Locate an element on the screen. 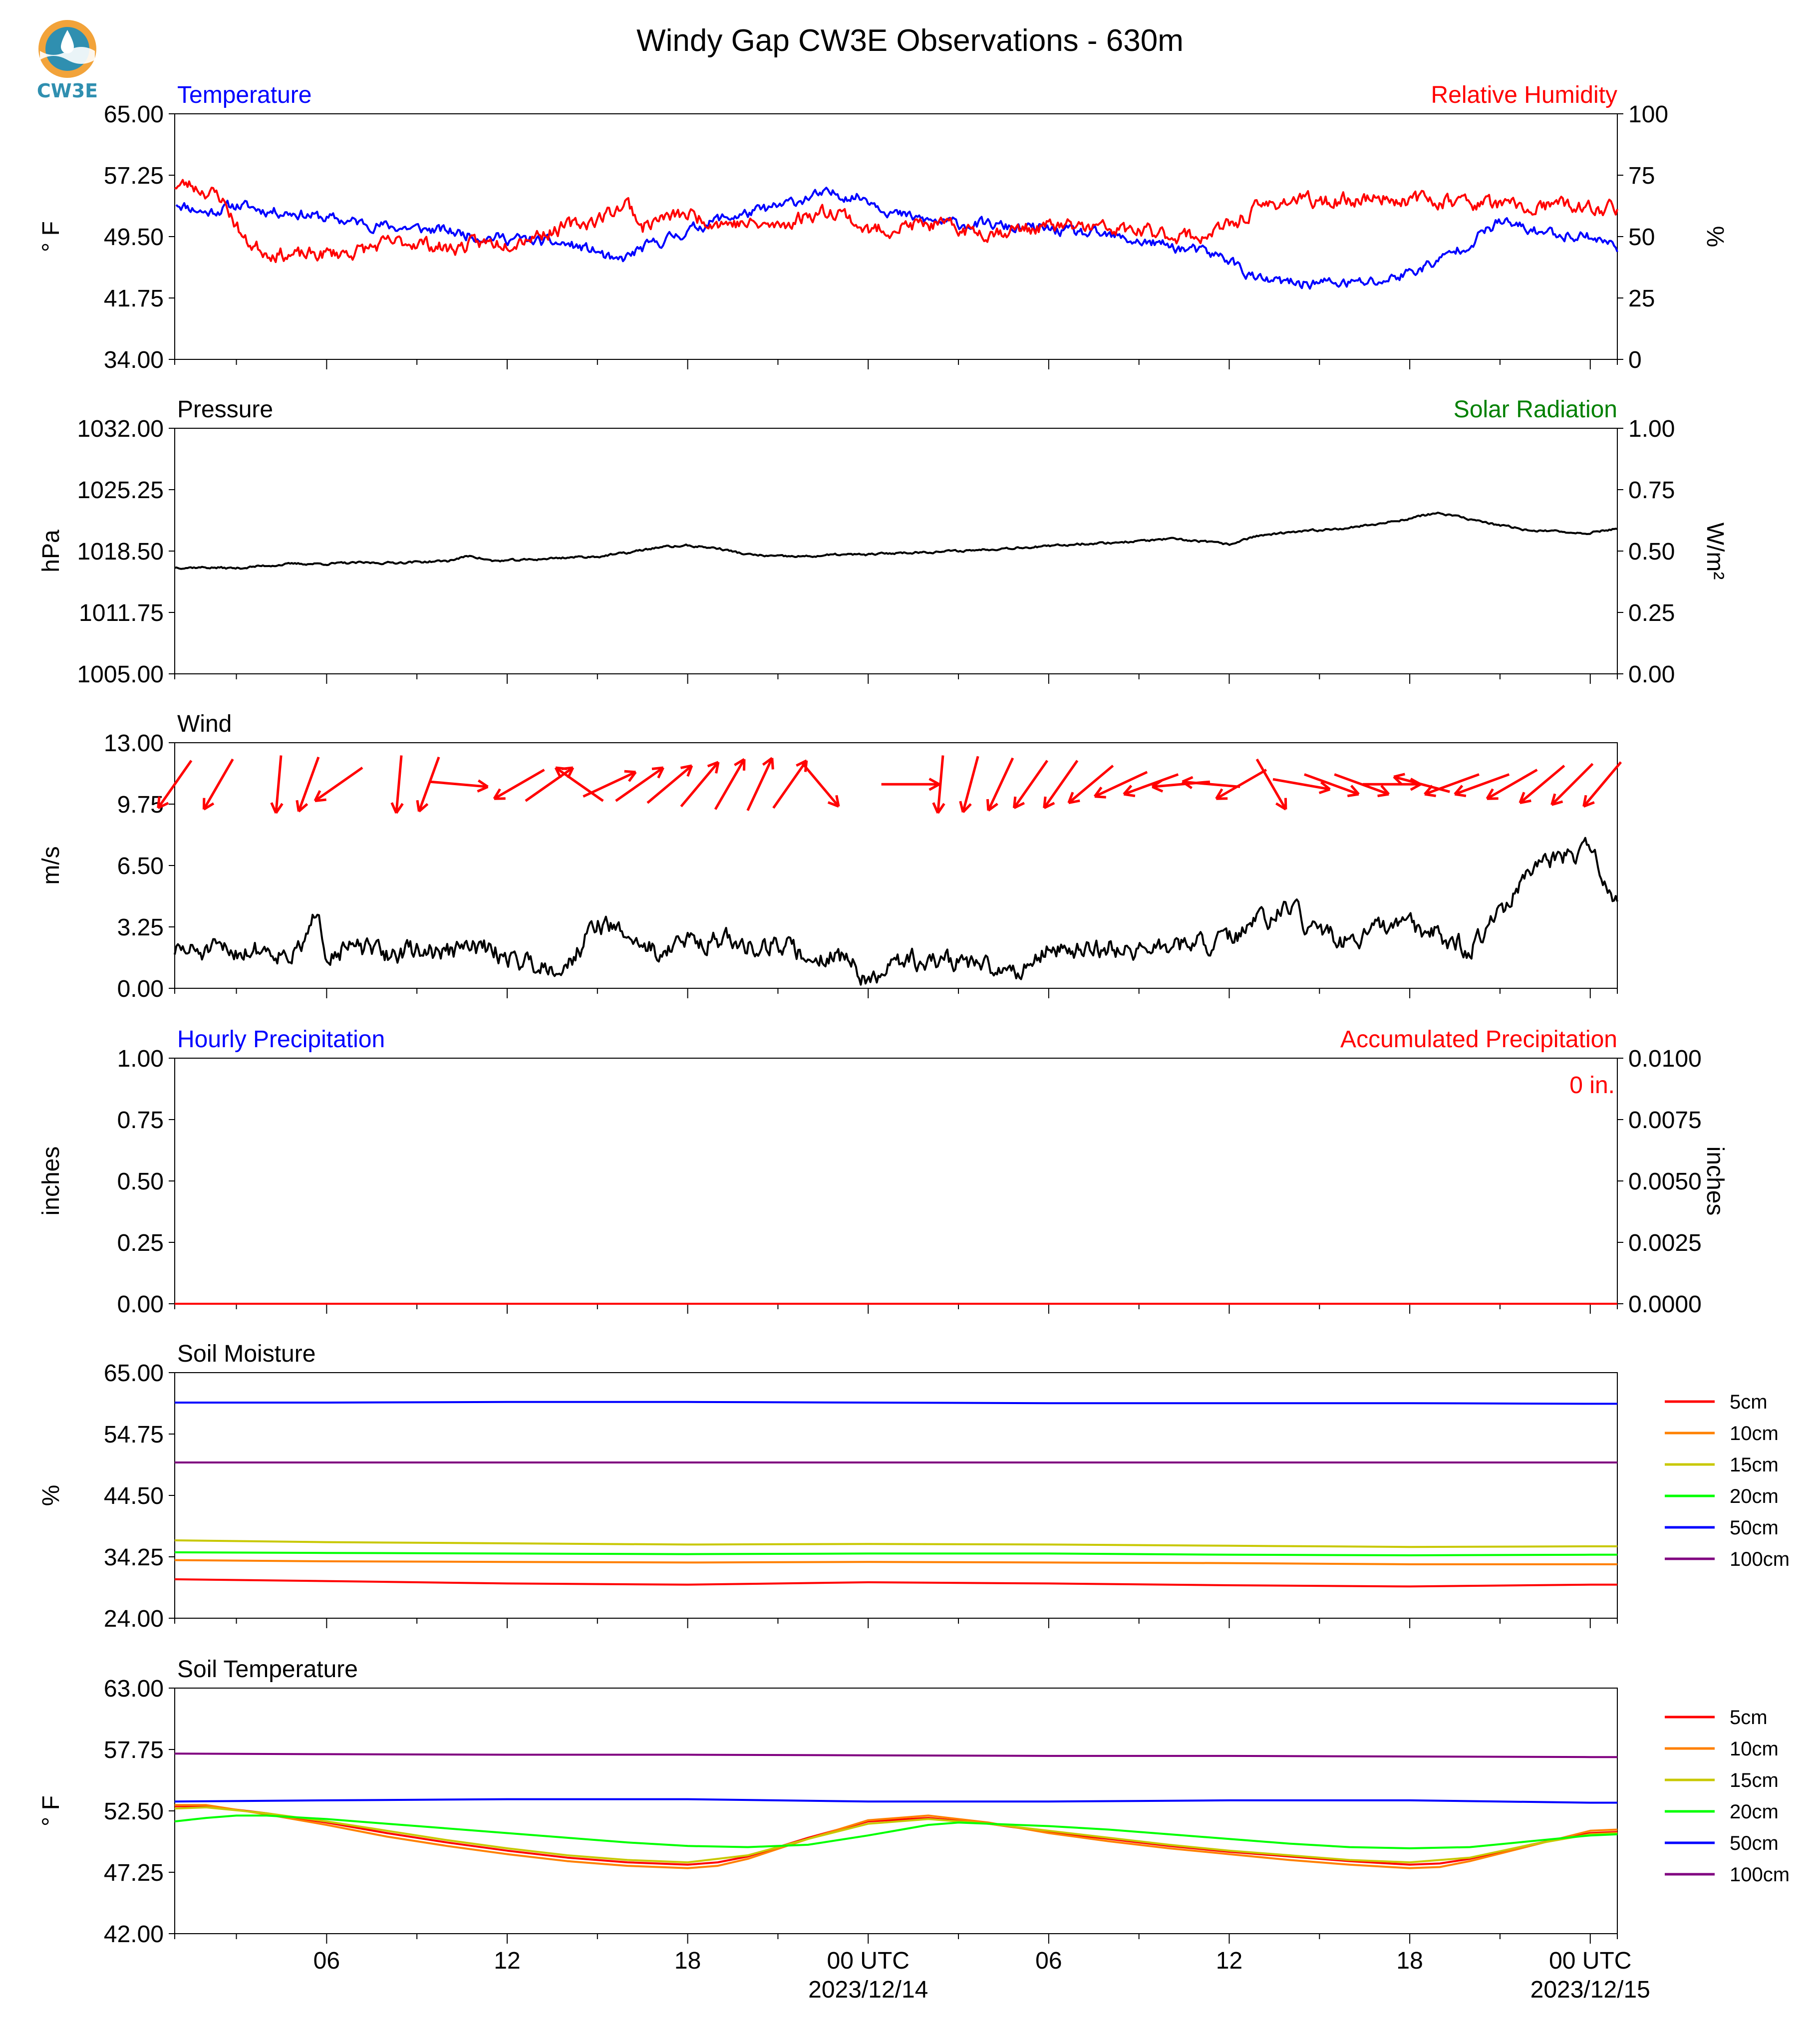 This screenshot has height=2028, width=1820. cw3e-logo: CW3E is located at coordinates (67, 61).